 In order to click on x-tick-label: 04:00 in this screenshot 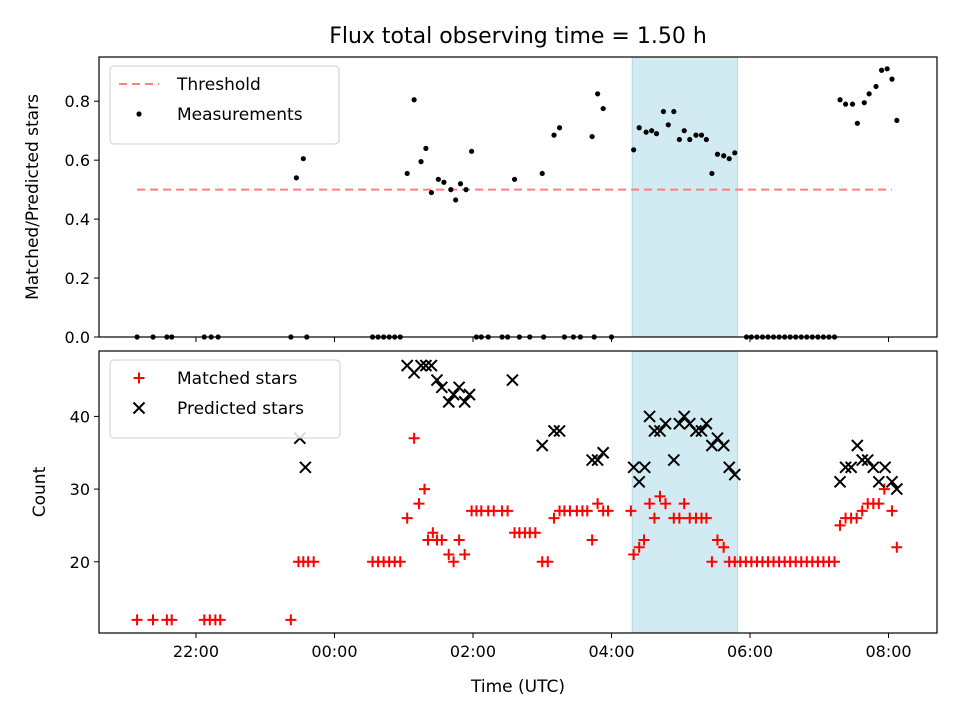, I will do `click(611, 651)`.